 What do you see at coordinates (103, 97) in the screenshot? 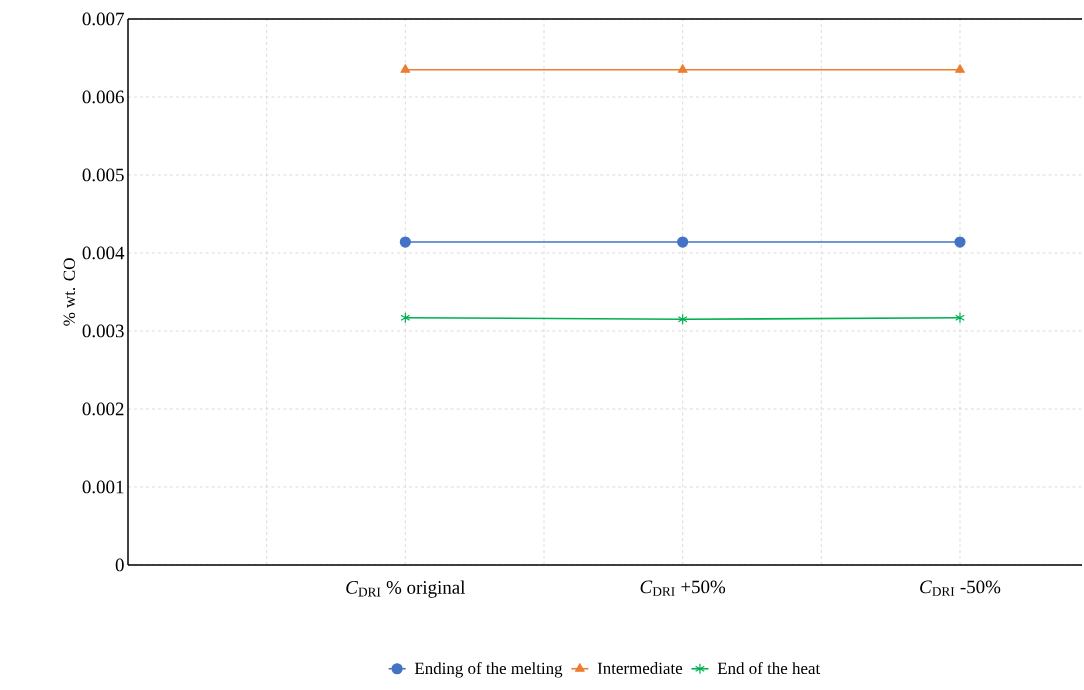
I see `y-tick-label: 0.006` at bounding box center [103, 97].